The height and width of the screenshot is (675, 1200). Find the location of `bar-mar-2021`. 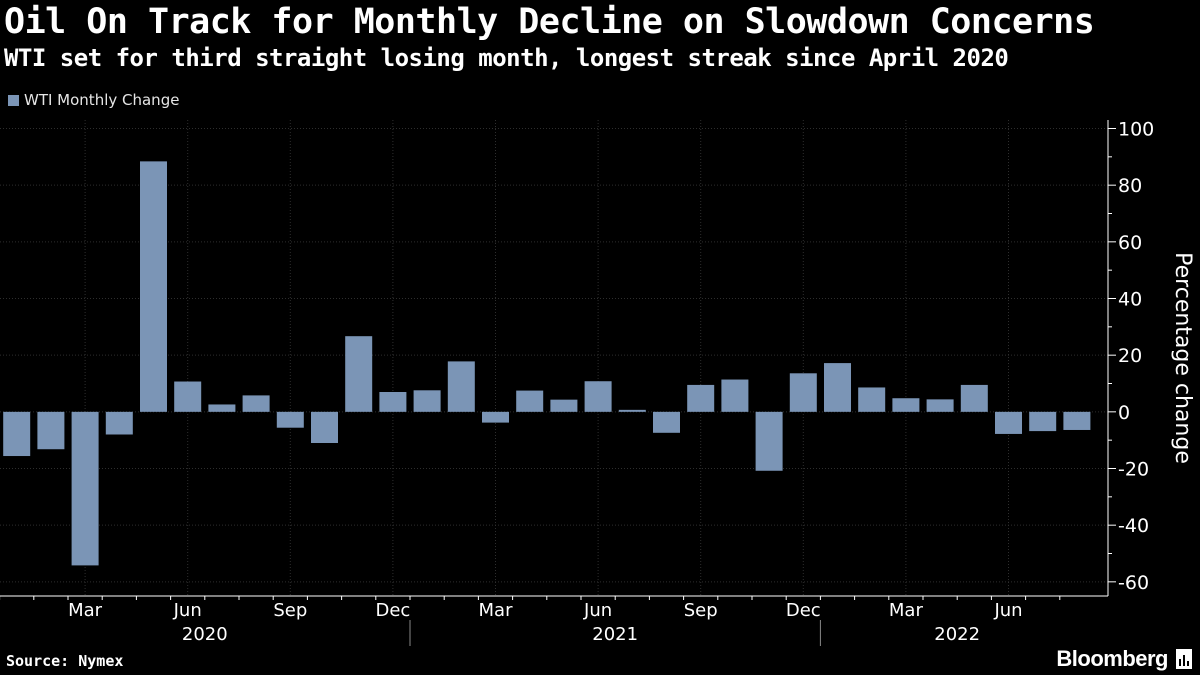

bar-mar-2021 is located at coordinates (495, 417).